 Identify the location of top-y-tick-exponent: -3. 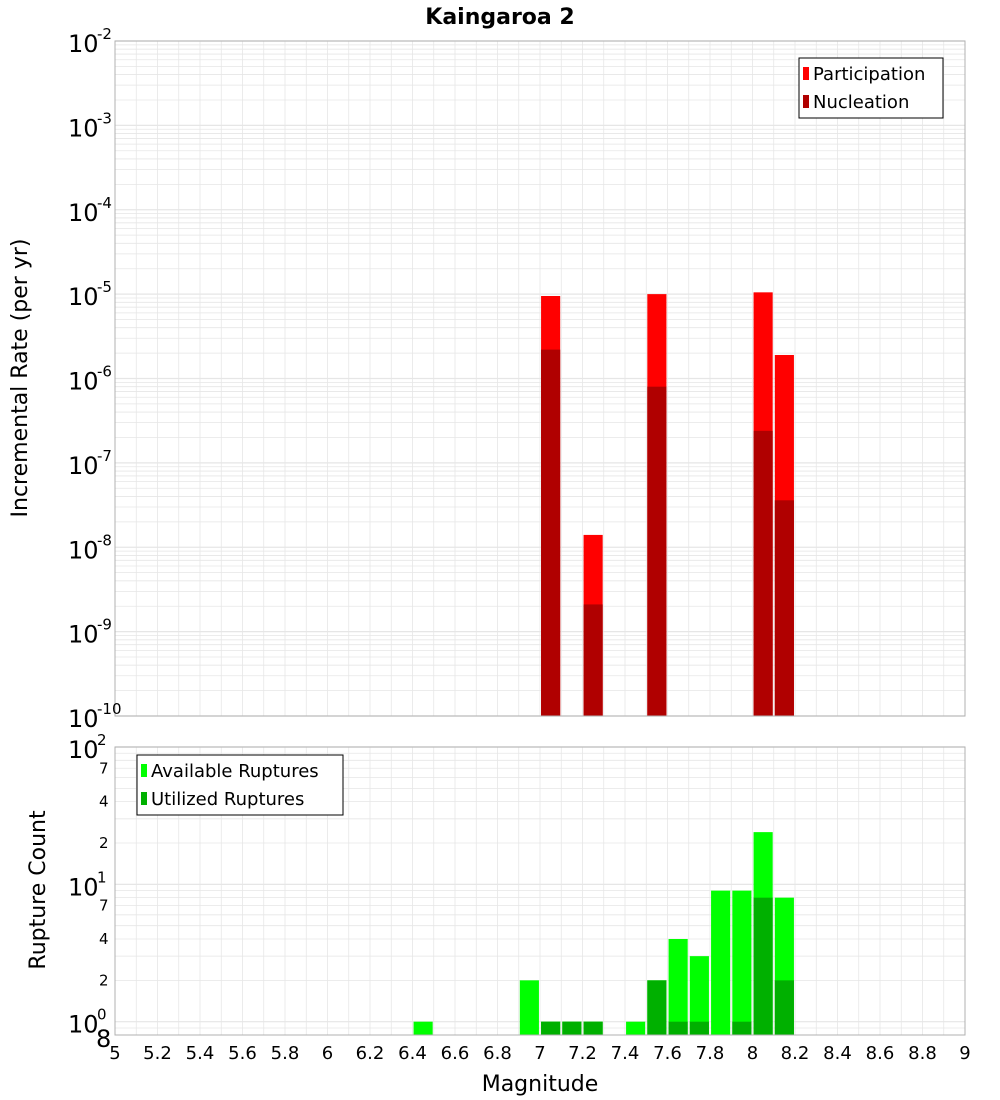
(104, 118).